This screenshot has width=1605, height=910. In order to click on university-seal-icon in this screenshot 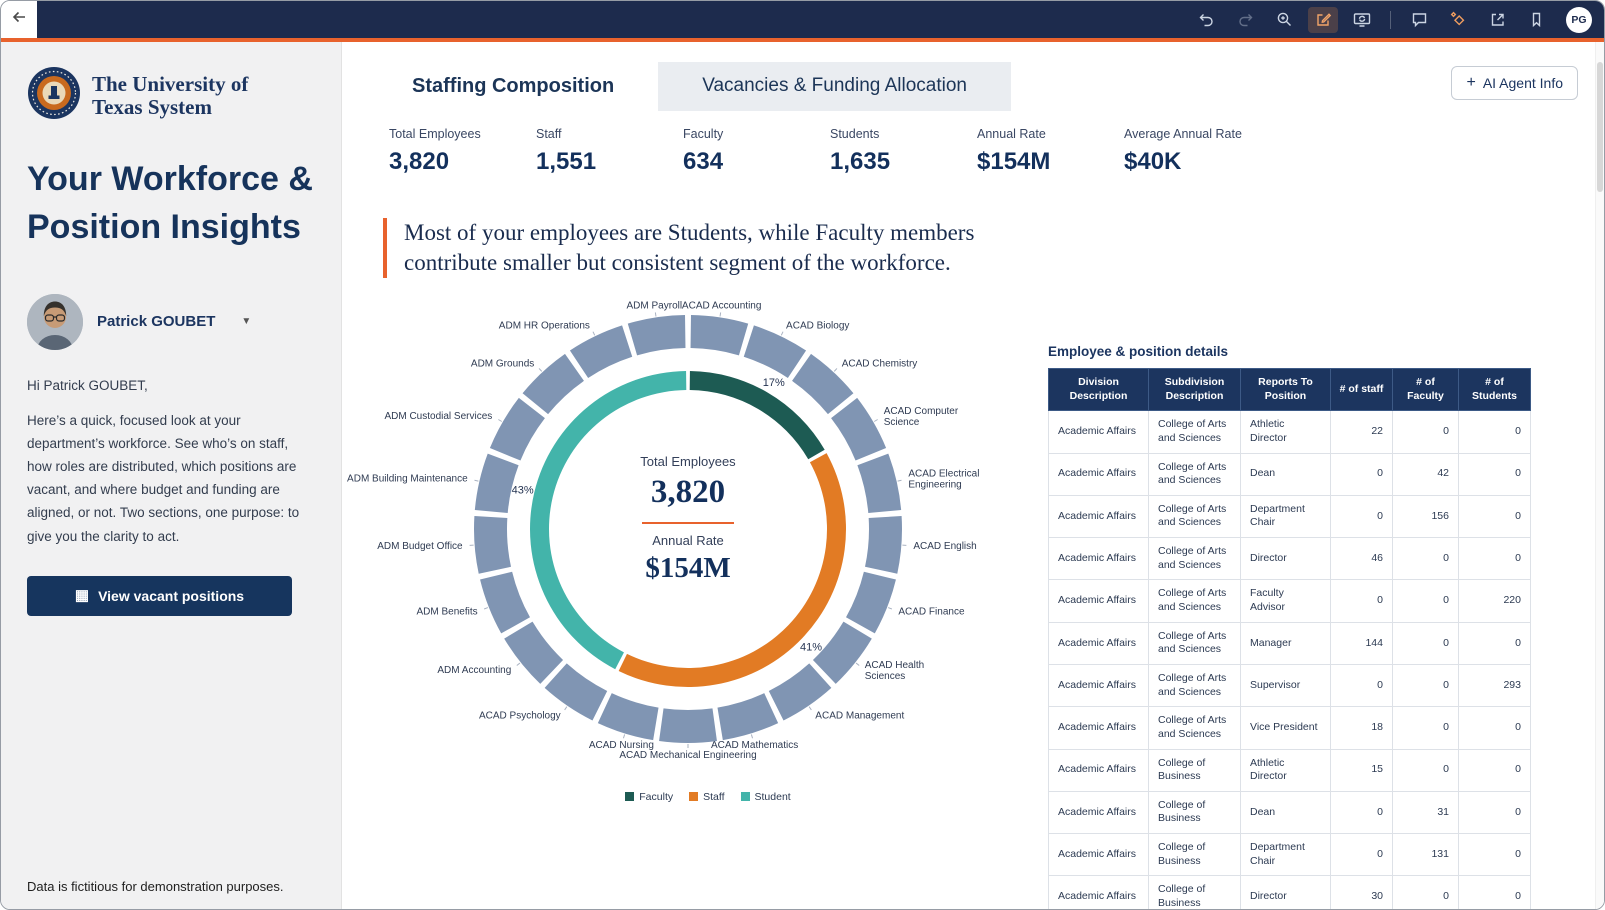, I will do `click(54, 95)`.